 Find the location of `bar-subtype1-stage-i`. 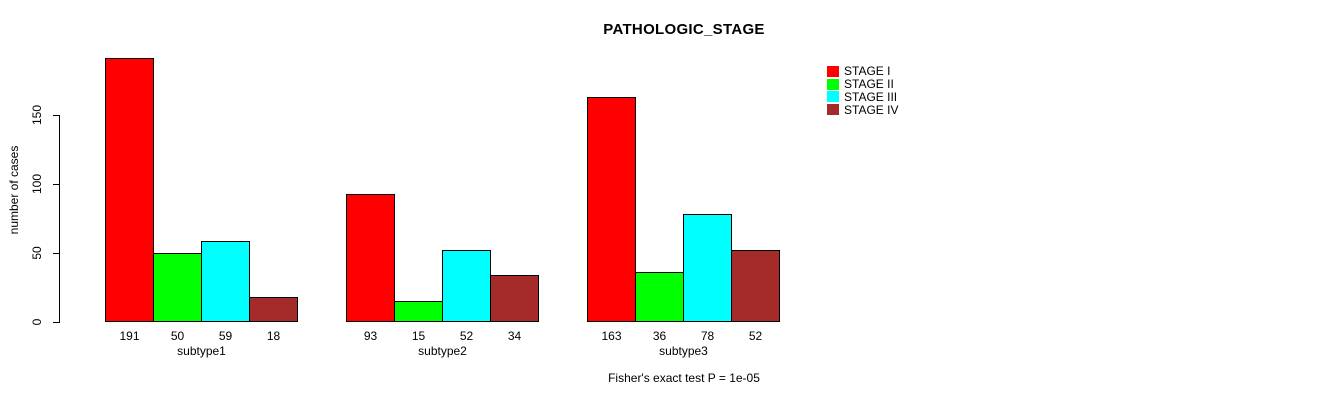

bar-subtype1-stage-i is located at coordinates (129, 190).